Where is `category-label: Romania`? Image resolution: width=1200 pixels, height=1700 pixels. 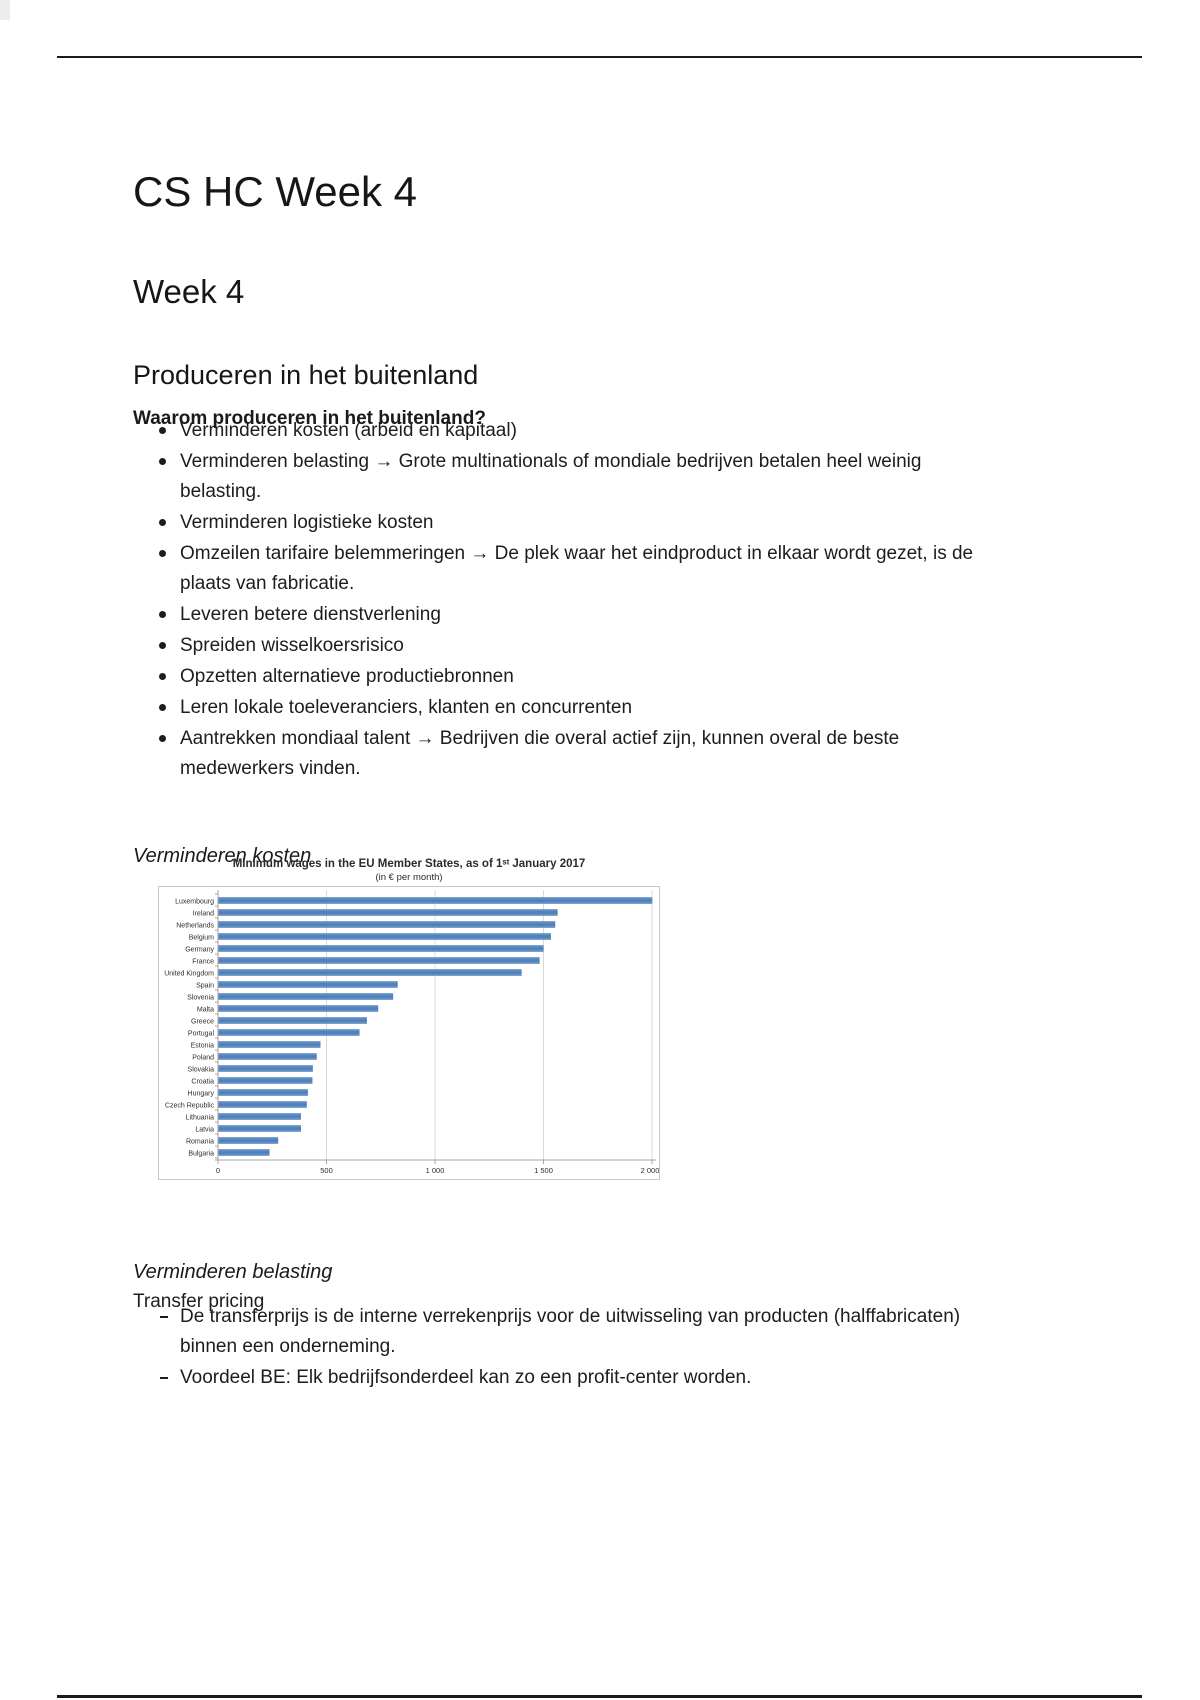 category-label: Romania is located at coordinates (200, 1142).